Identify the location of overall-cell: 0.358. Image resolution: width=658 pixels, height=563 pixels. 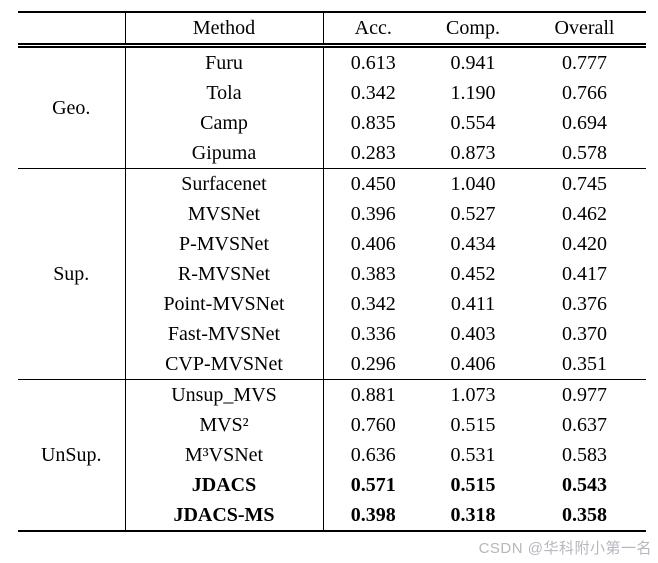
(584, 515).